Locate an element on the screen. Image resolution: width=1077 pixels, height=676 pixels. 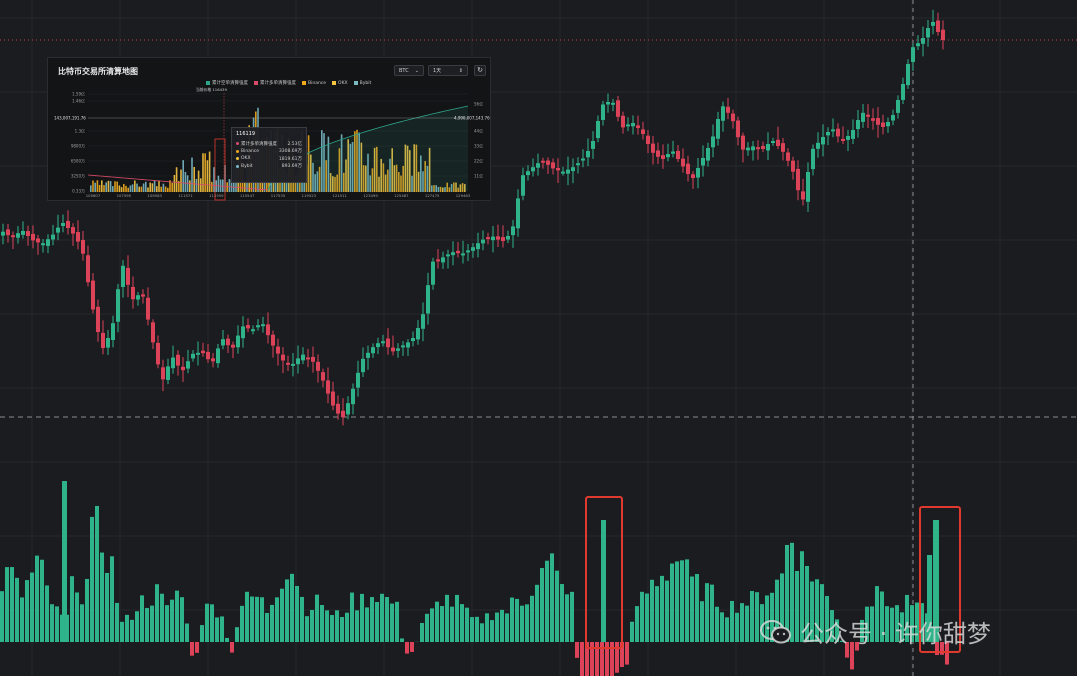
inset-x-tick: 123499 is located at coordinates (370, 195).